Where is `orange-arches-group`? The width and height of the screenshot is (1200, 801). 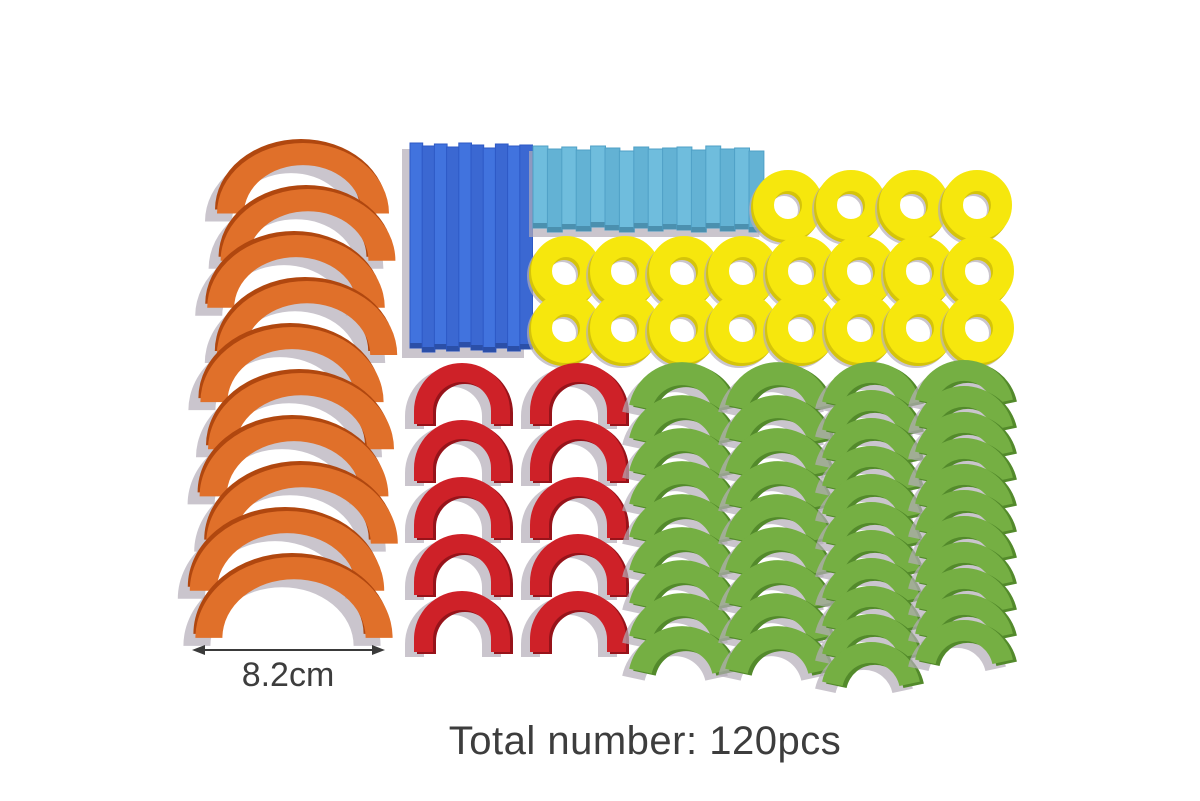
orange-arches-group is located at coordinates (287, 392).